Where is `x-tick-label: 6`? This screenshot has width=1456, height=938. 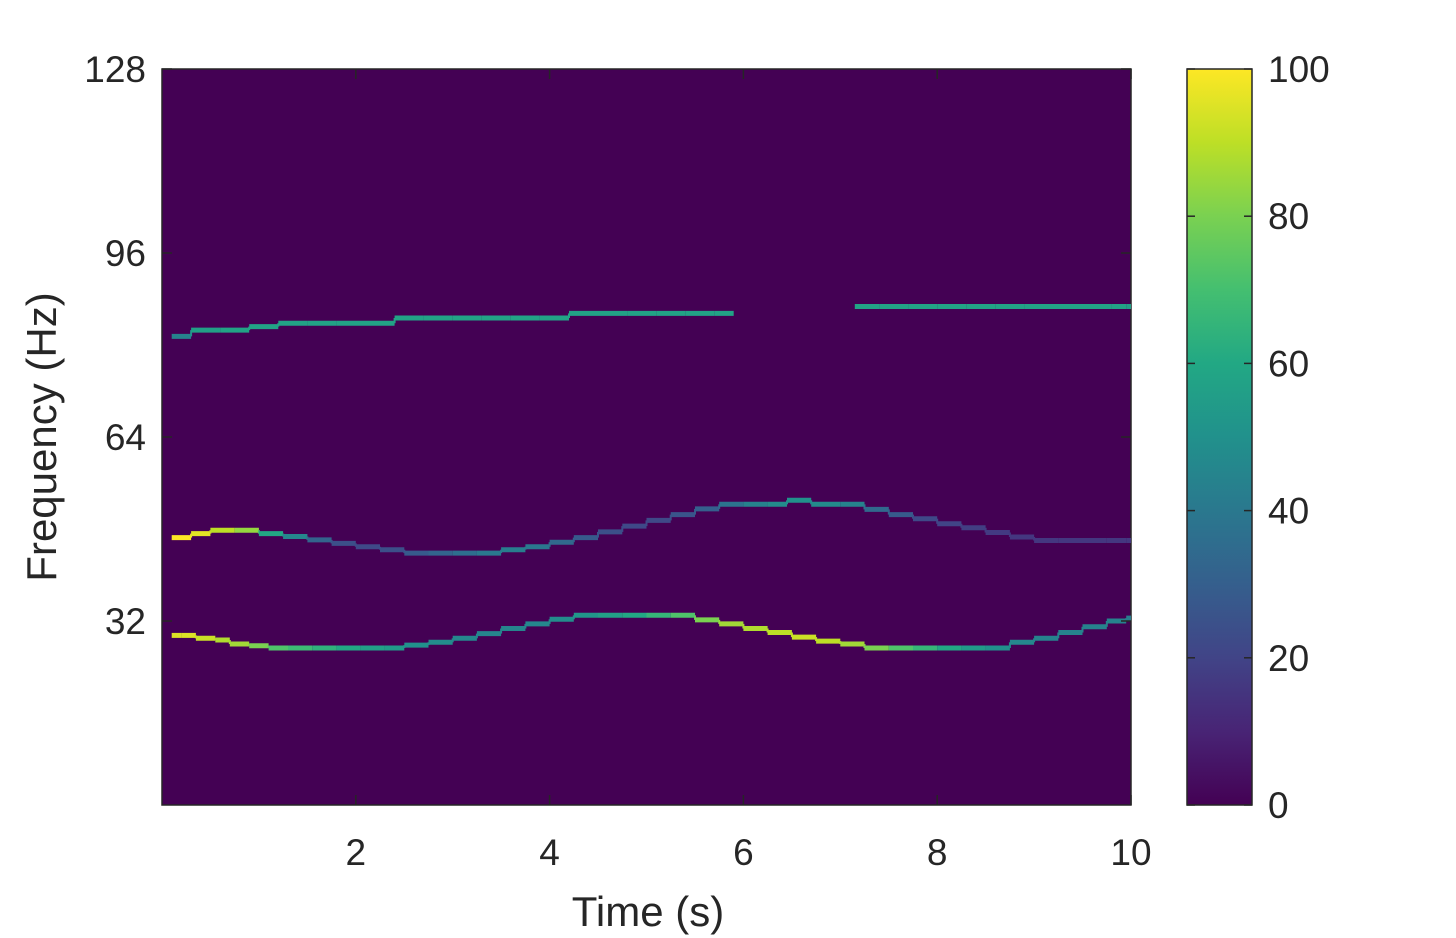 x-tick-label: 6 is located at coordinates (743, 852).